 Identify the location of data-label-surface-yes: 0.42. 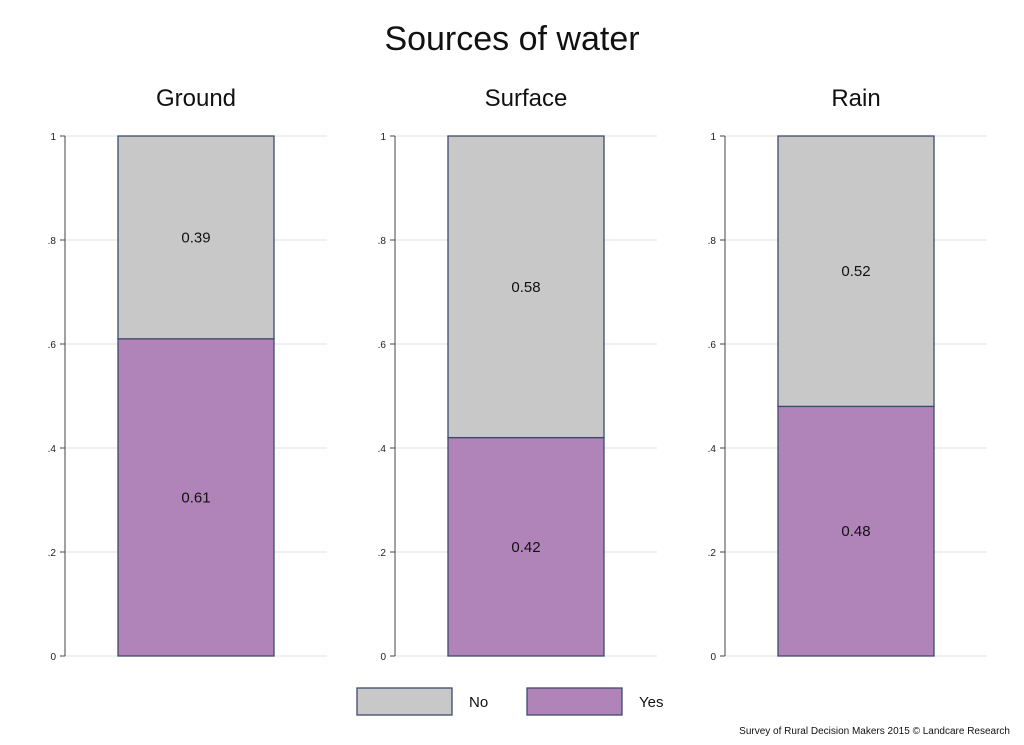
(525, 547).